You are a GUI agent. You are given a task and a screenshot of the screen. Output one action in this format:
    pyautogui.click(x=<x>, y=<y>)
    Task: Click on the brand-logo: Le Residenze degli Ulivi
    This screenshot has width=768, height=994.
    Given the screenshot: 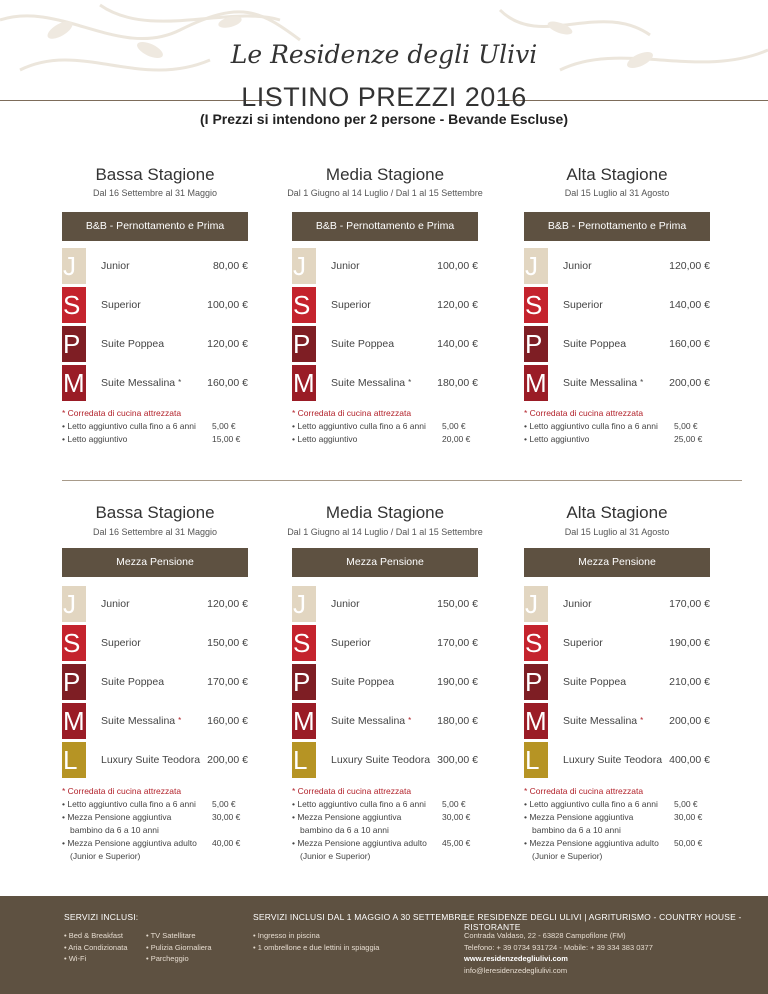 What is the action you would take?
    pyautogui.click(x=384, y=54)
    